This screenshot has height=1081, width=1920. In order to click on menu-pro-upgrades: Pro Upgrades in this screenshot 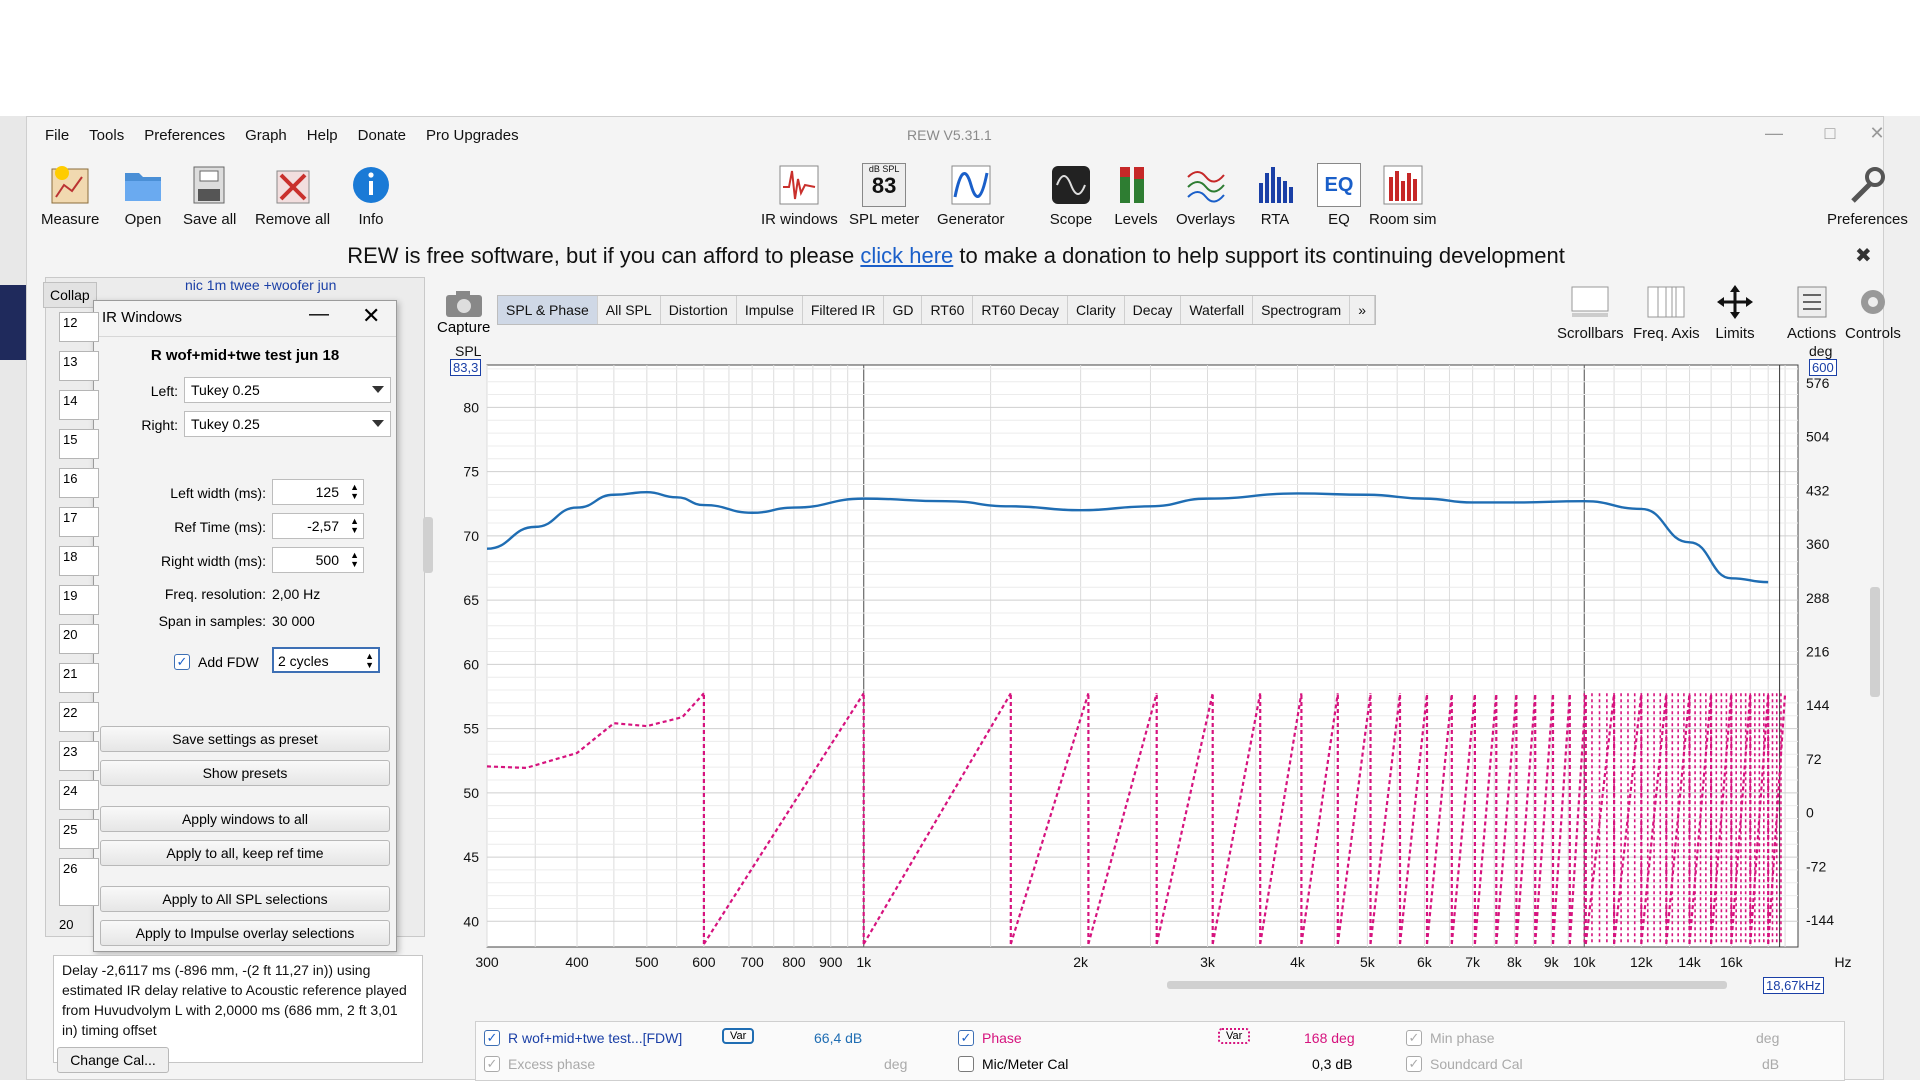, I will do `click(472, 135)`.